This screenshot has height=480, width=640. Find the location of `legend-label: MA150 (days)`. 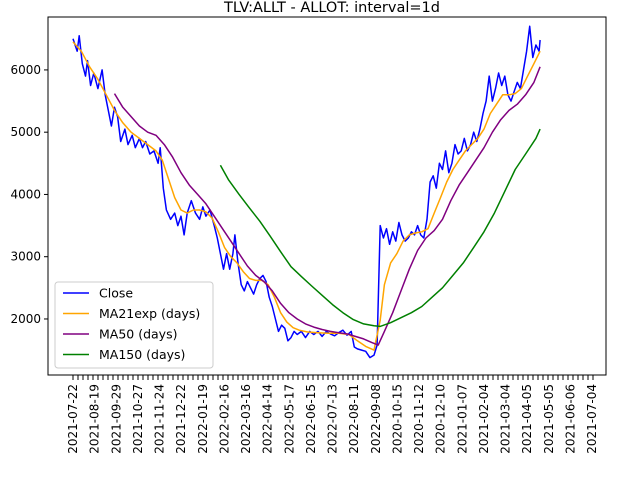

legend-label: MA150 (days) is located at coordinates (142, 354).